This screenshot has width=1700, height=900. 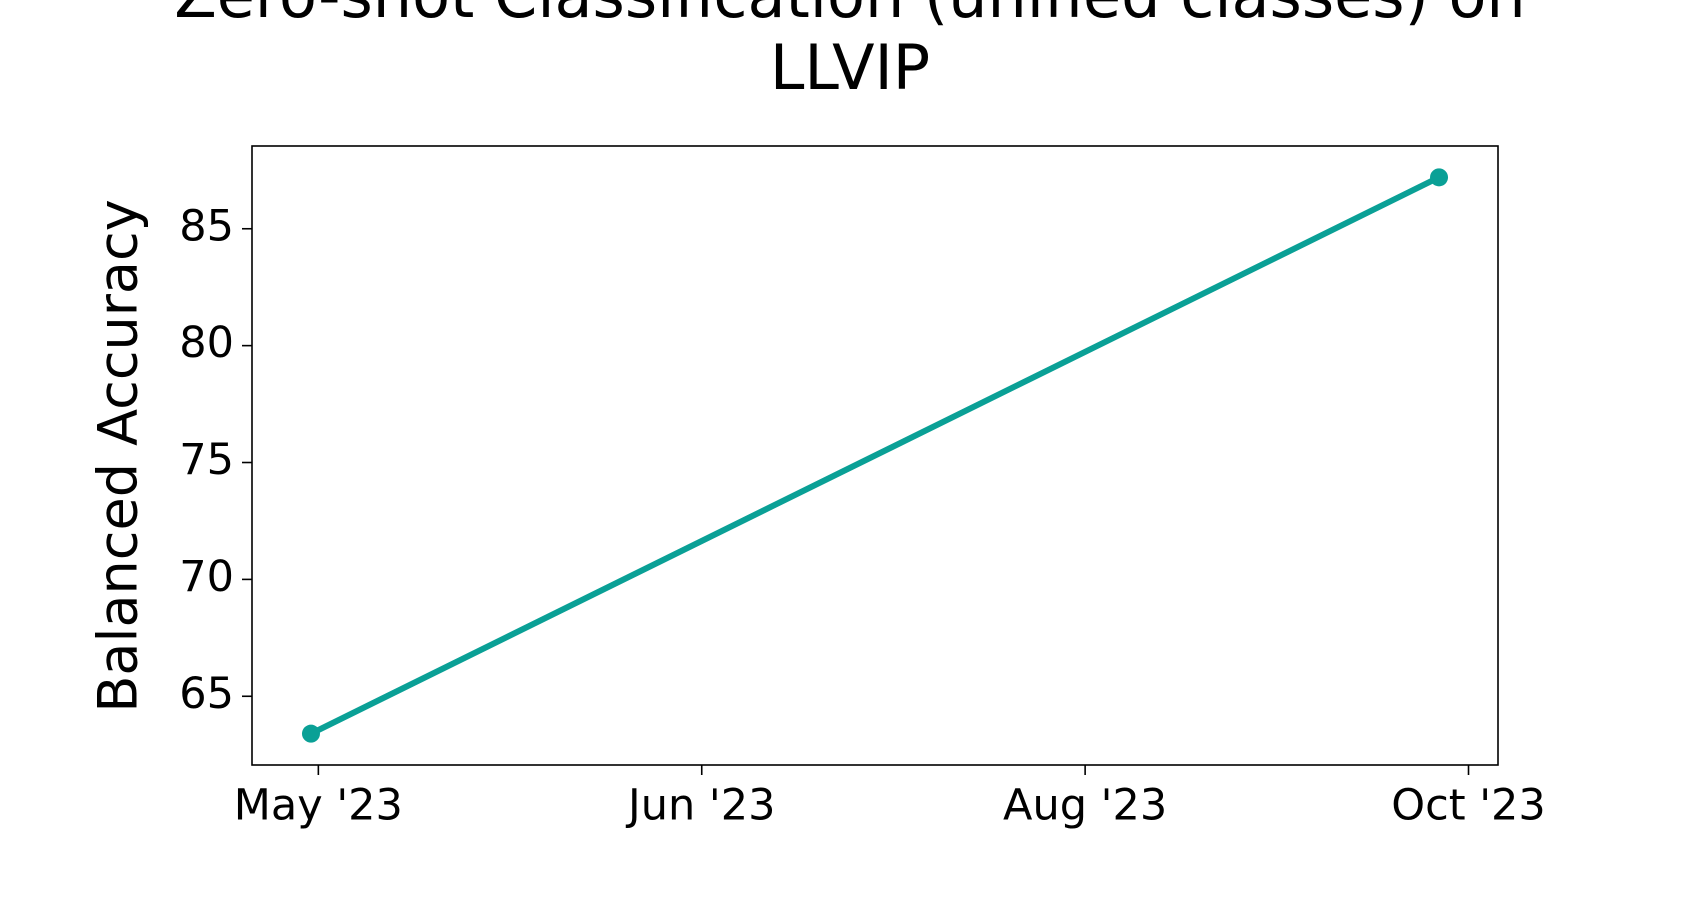 What do you see at coordinates (206, 343) in the screenshot?
I see `y-tick-label: 80` at bounding box center [206, 343].